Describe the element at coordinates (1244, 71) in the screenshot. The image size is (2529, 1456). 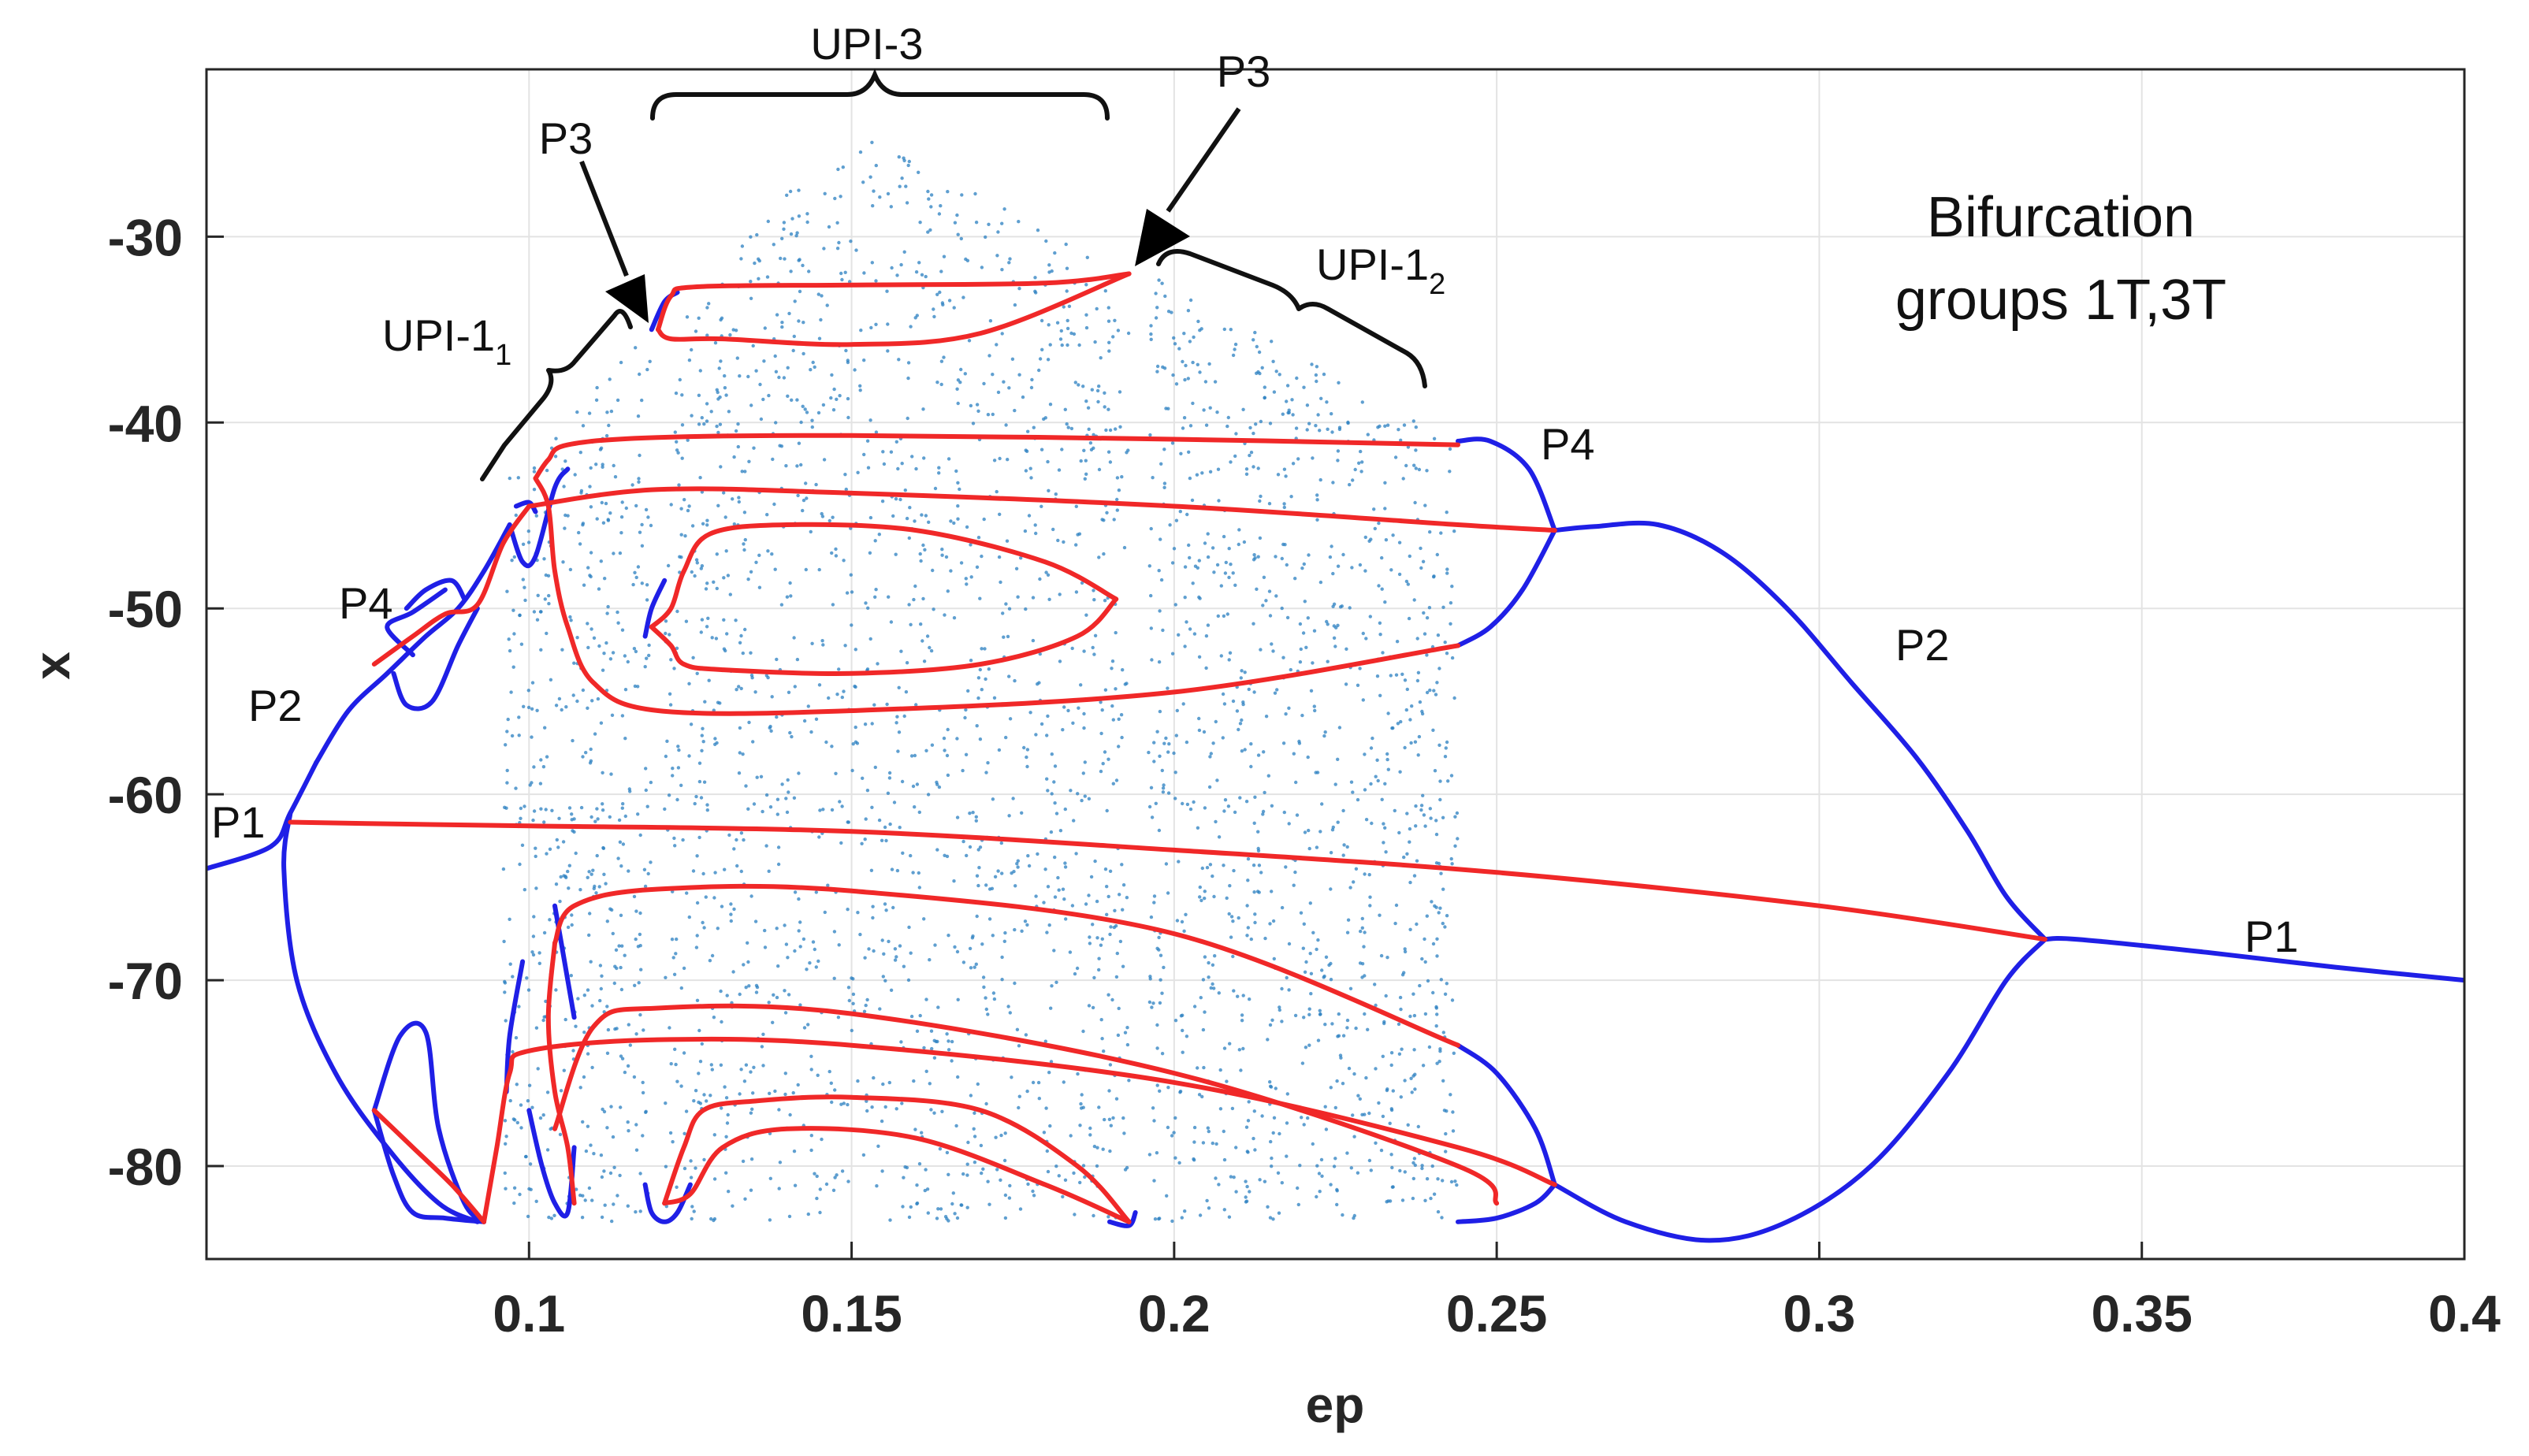
I see `label-p3-right: P3` at that location.